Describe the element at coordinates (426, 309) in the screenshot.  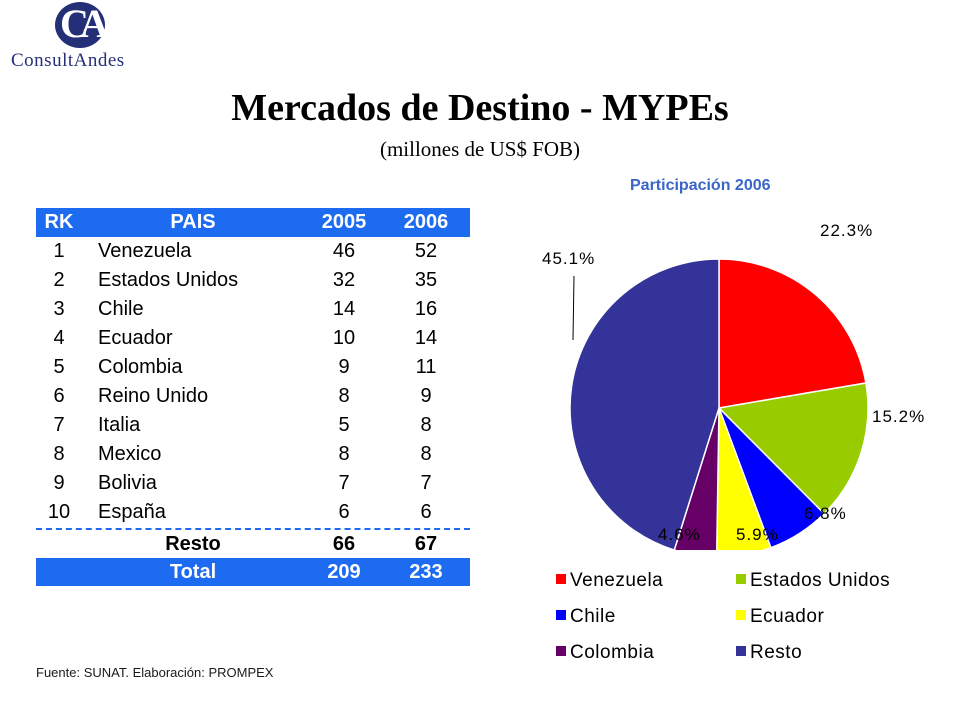
I see `value-2006-cell: 16` at that location.